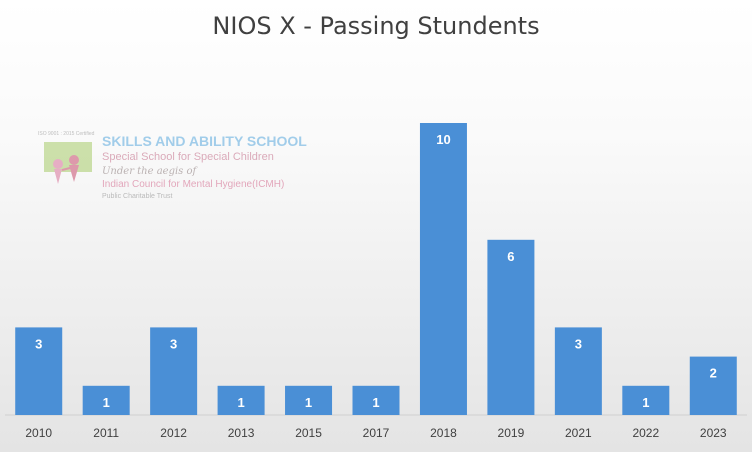 This screenshot has height=452, width=752. I want to click on bar-2012, so click(174, 371).